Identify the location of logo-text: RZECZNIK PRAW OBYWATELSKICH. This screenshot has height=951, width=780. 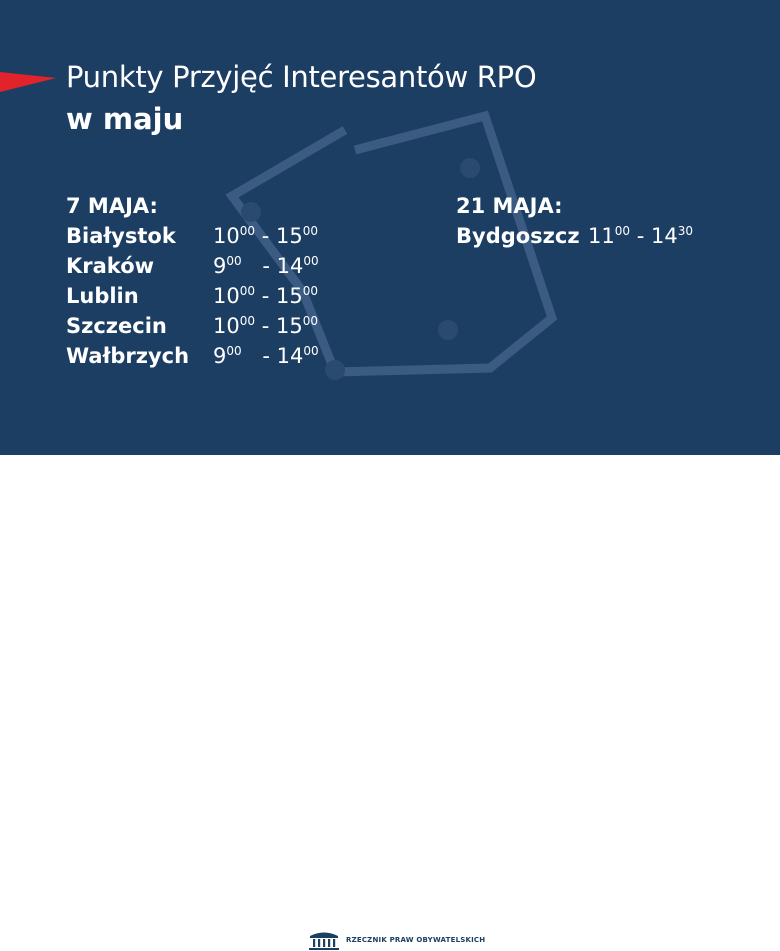
(416, 940).